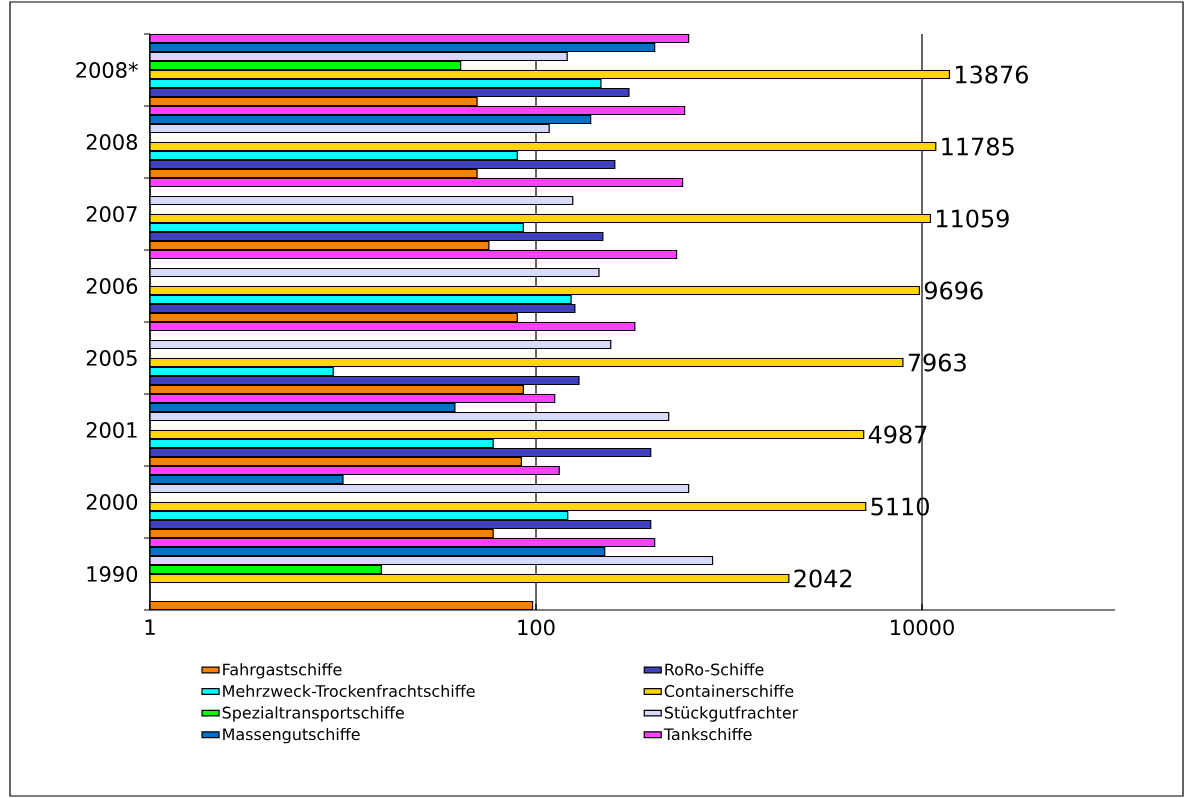 The width and height of the screenshot is (1185, 798). Describe the element at coordinates (150, 627) in the screenshot. I see `x-tick-label: 1` at that location.